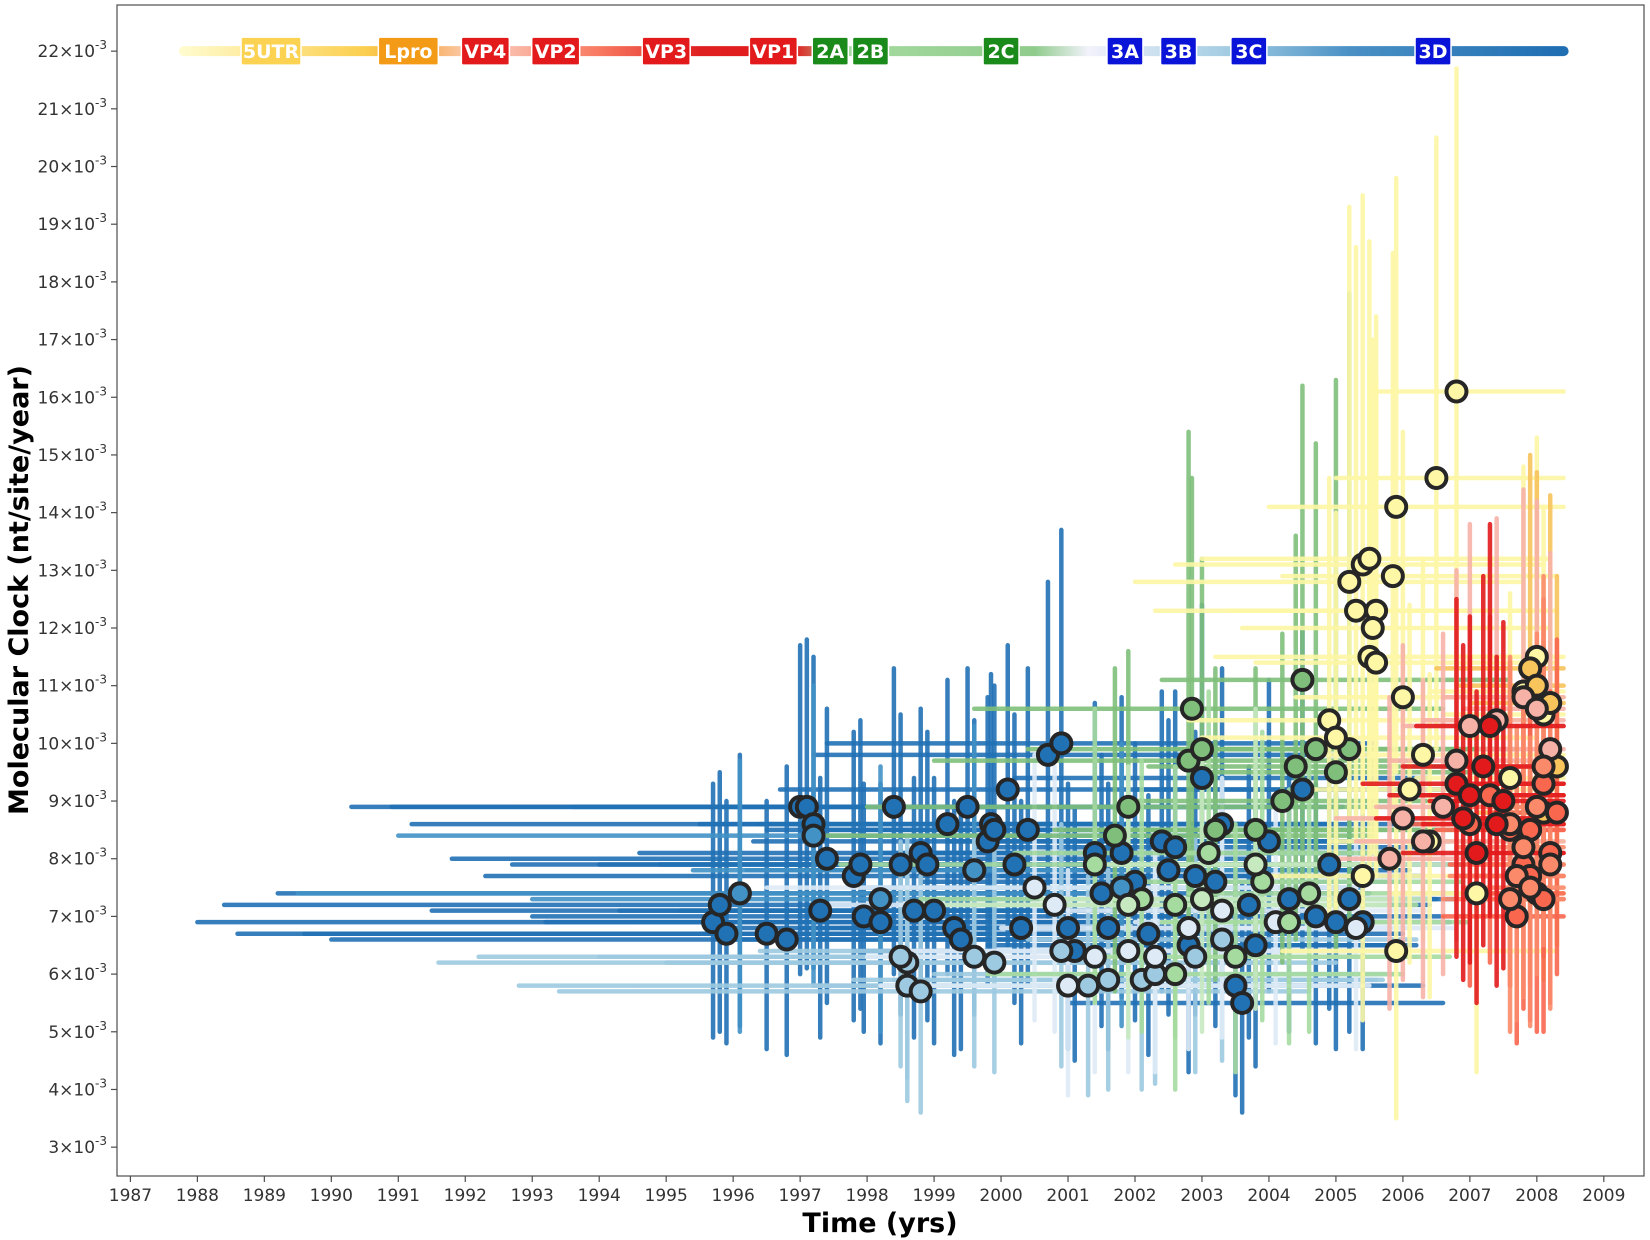 The image size is (1650, 1240). I want to click on x-tick-label: 2008, so click(1536, 1196).